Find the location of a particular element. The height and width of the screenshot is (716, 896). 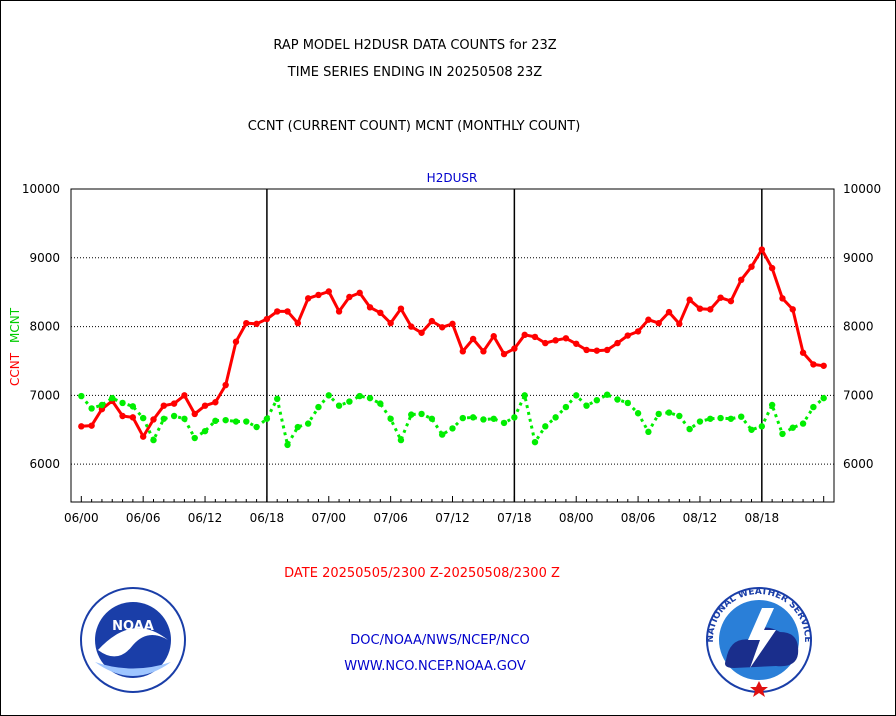

x-tick-label: 06/00 is located at coordinates (81, 518).